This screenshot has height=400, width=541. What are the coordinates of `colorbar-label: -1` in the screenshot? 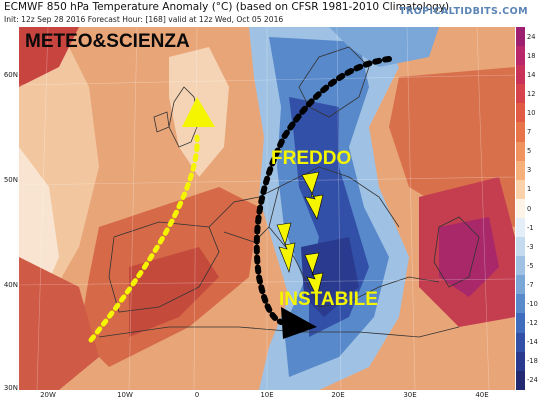 It's located at (530, 227).